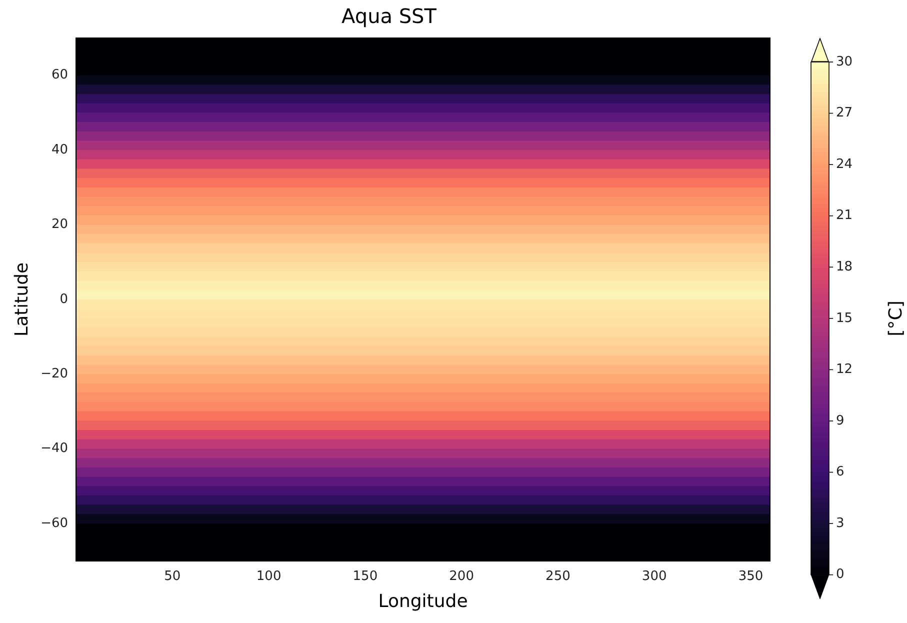 This screenshot has height=623, width=907. What do you see at coordinates (172, 576) in the screenshot?
I see `x-tick-label: 50` at bounding box center [172, 576].